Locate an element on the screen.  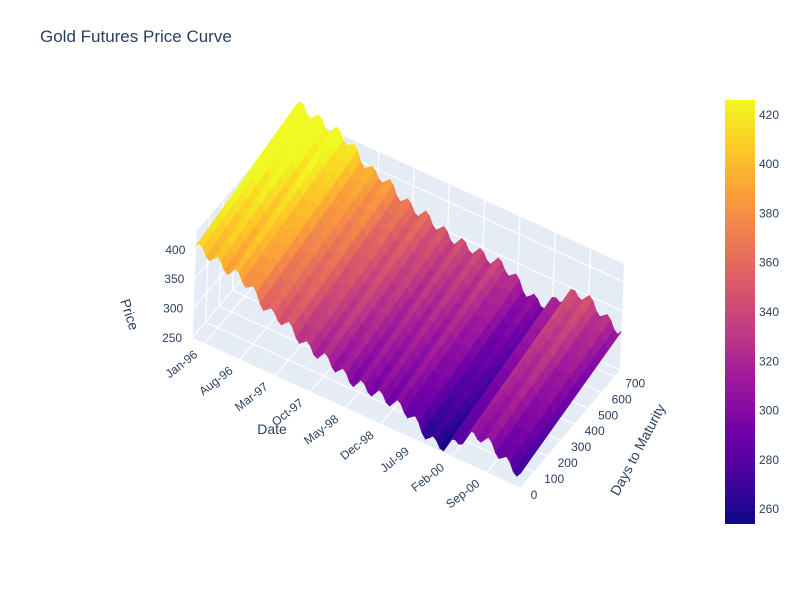
y-tick-label: 300 is located at coordinates (581, 447).